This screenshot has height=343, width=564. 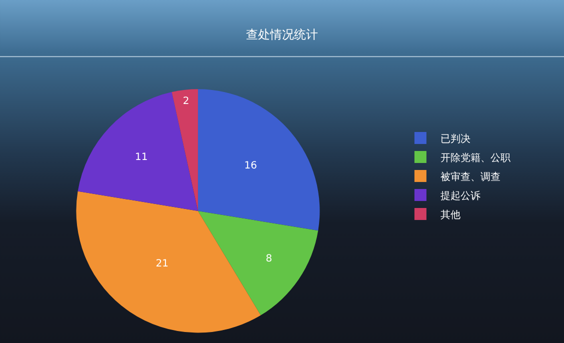 What do you see at coordinates (250, 166) in the screenshot?
I see `data-label: 16` at bounding box center [250, 166].